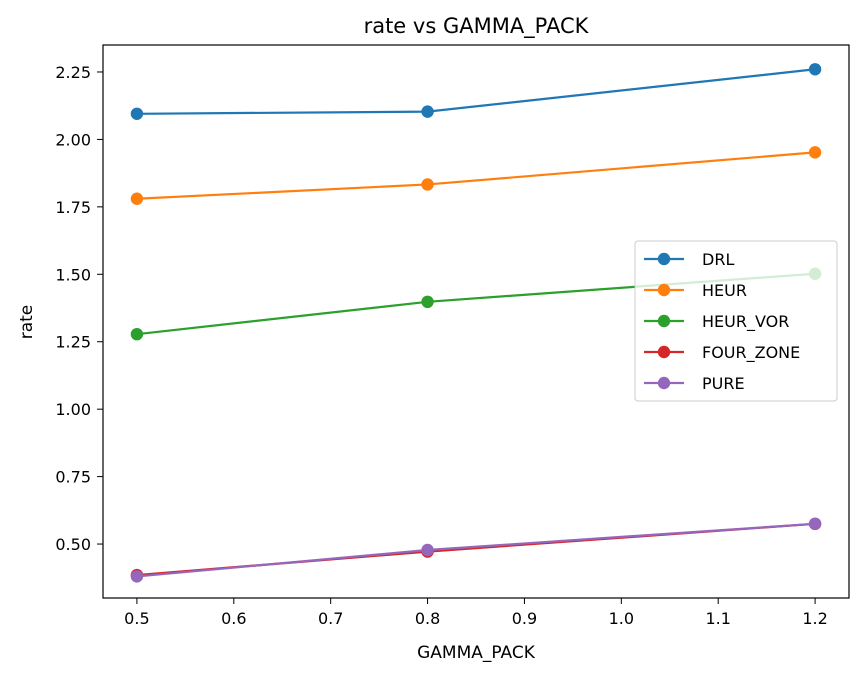 Image resolution: width=863 pixels, height=683 pixels. I want to click on legend: DRL HEUR HEUR_VOR FOUR_ZONE PURE, so click(736, 321).